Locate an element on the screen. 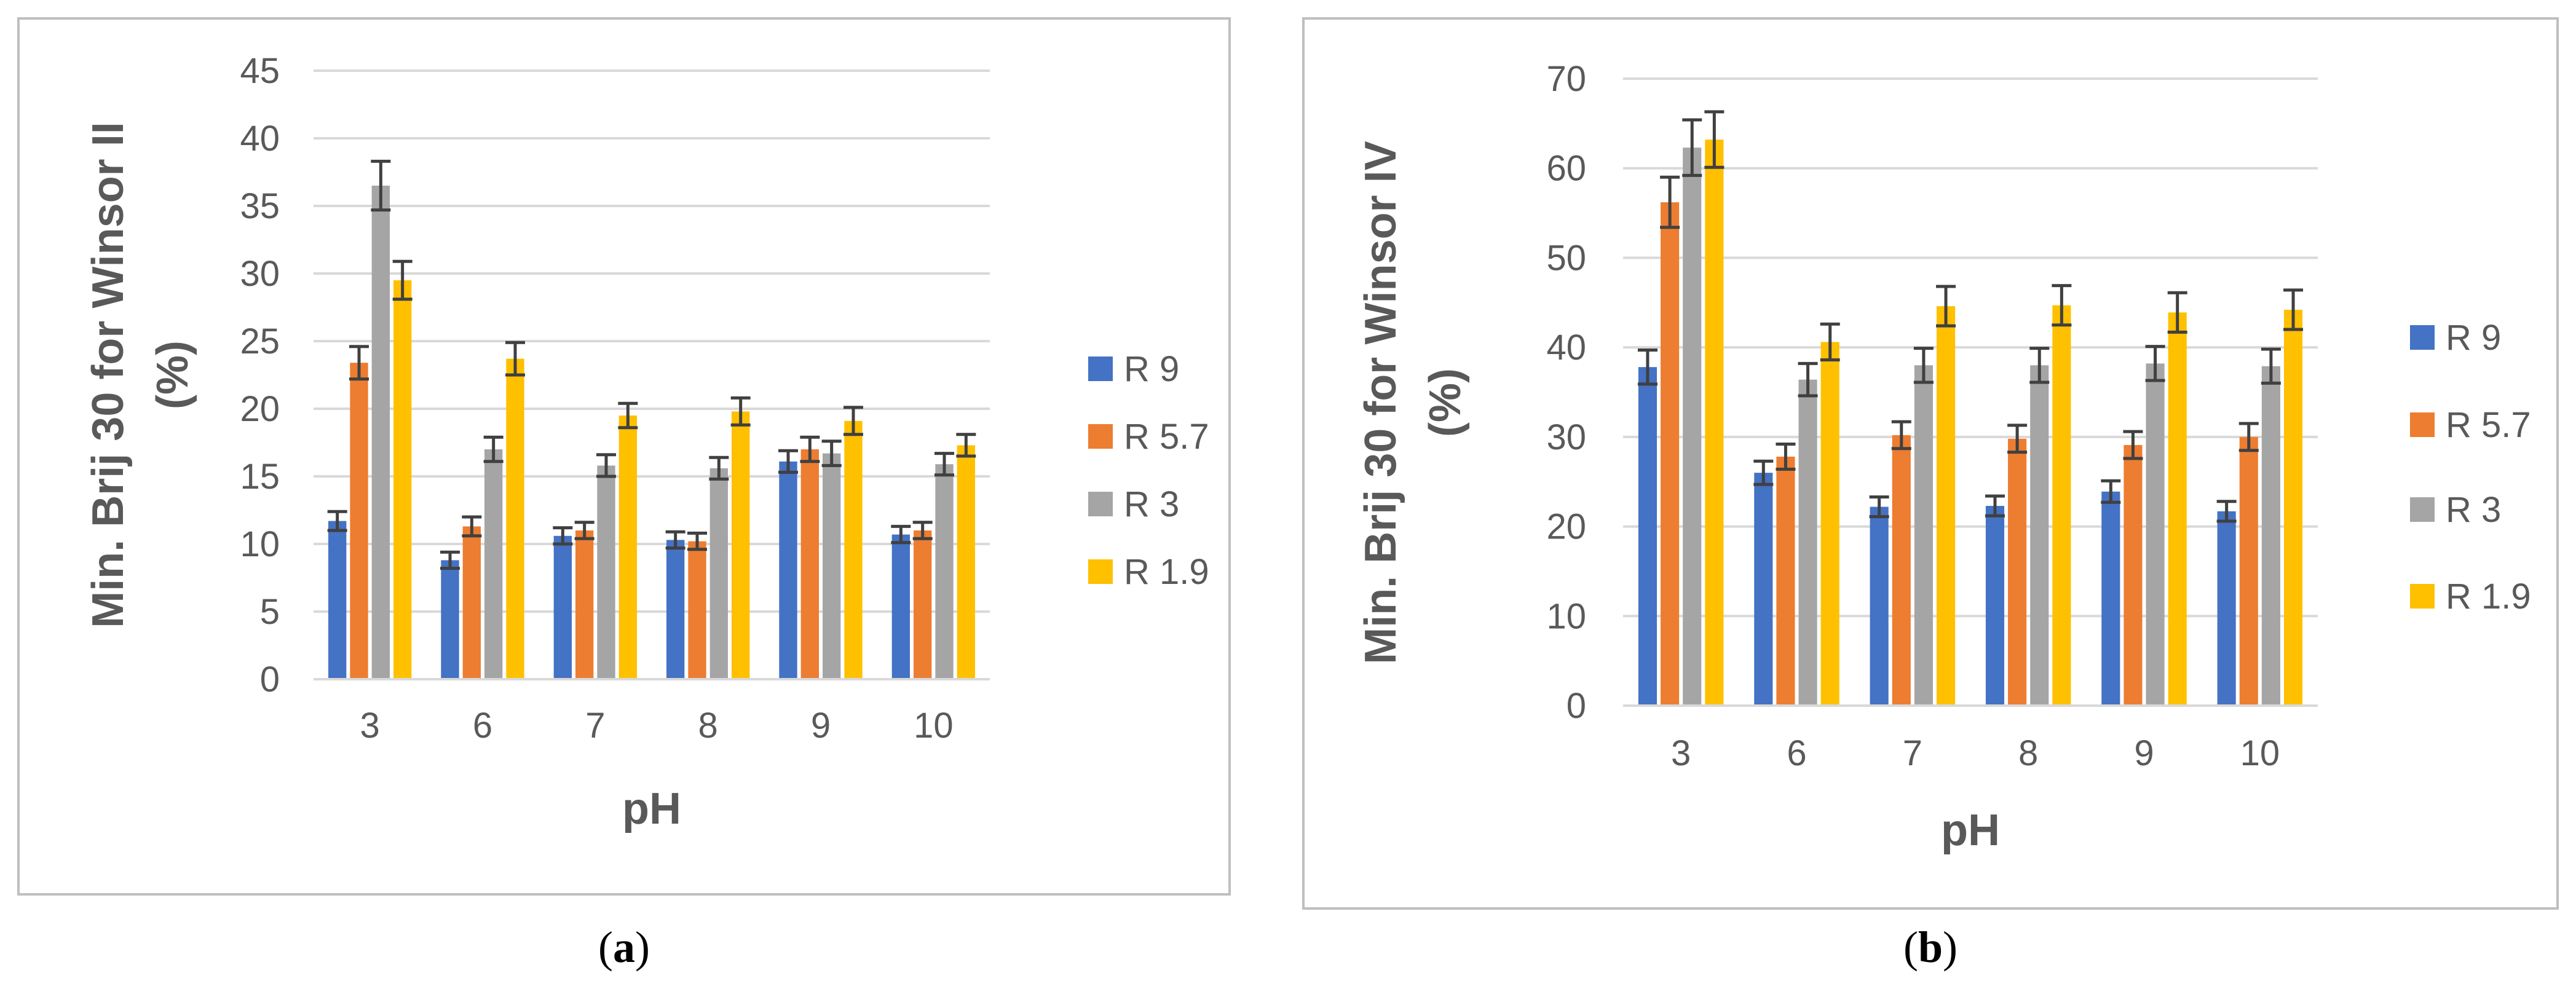 The width and height of the screenshot is (2576, 997). x-tick-label: 9 is located at coordinates (2144, 753).